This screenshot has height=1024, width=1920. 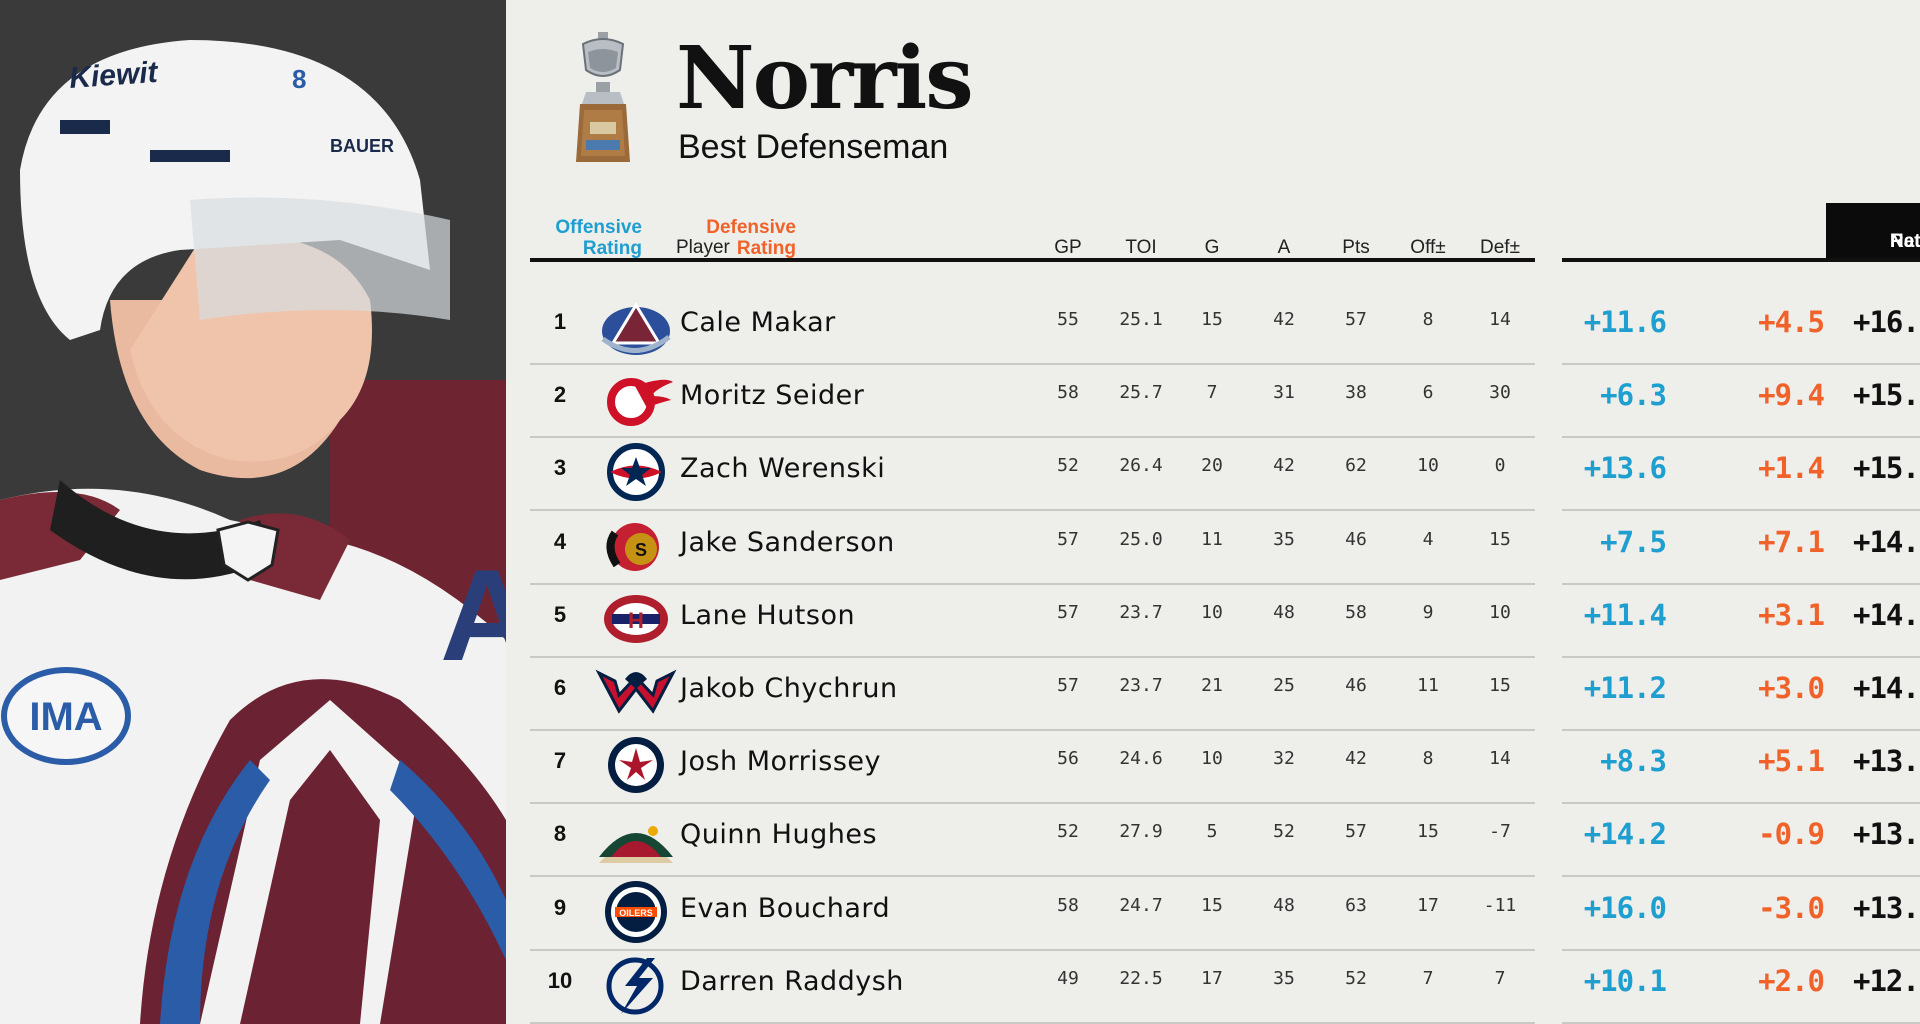 I want to click on svg-text: BAUER, so click(x=362, y=146).